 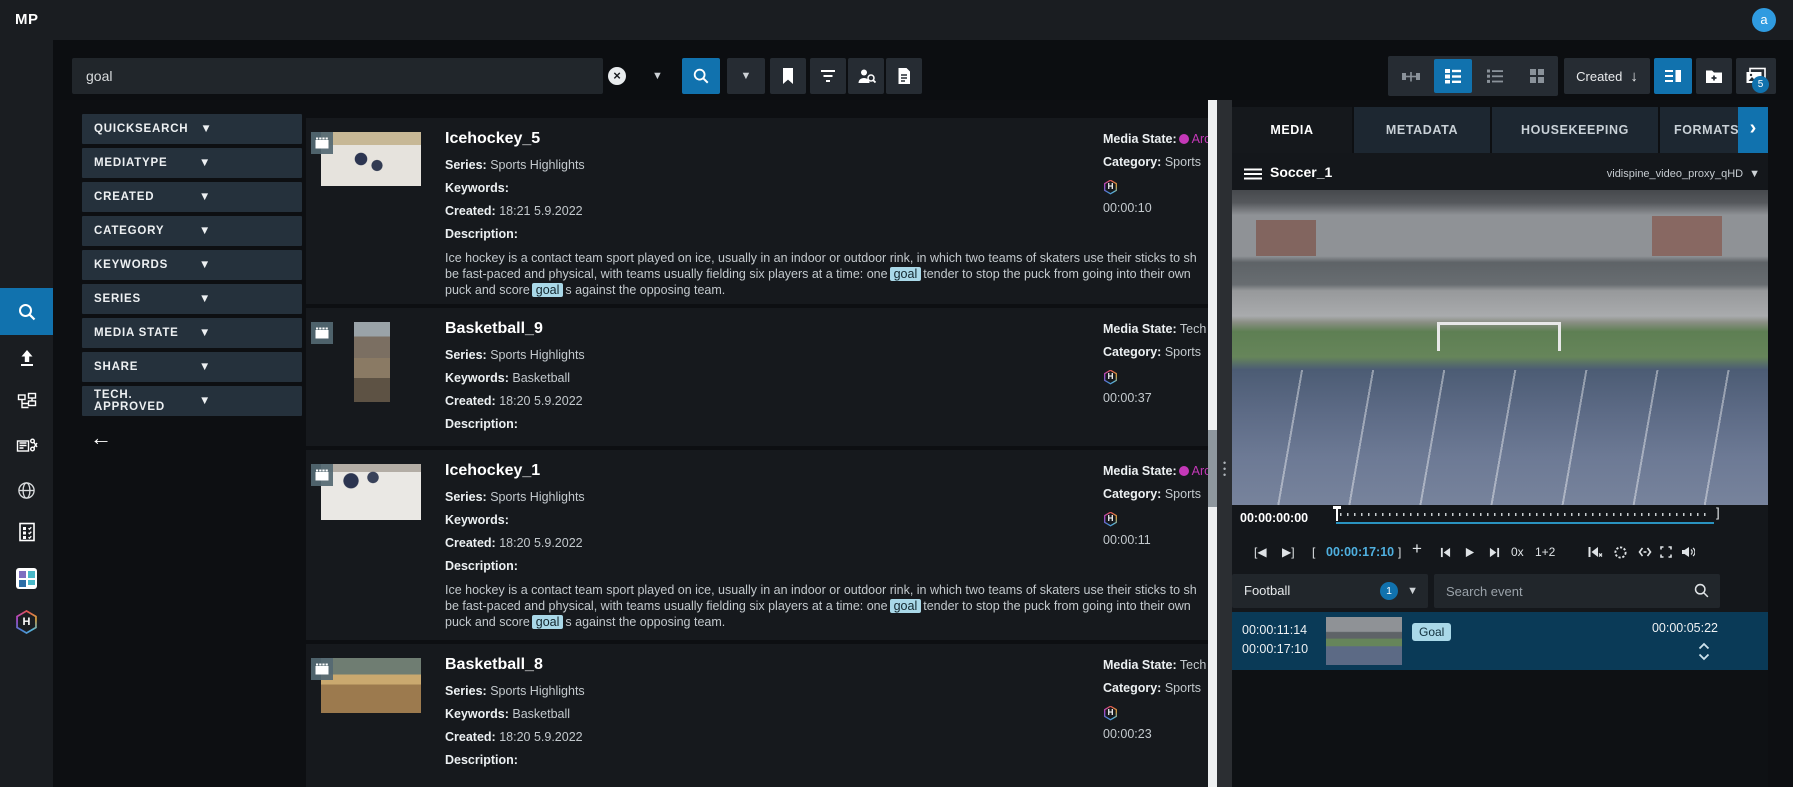 I want to click on timeline-end-bracket: ], so click(x=1718, y=512).